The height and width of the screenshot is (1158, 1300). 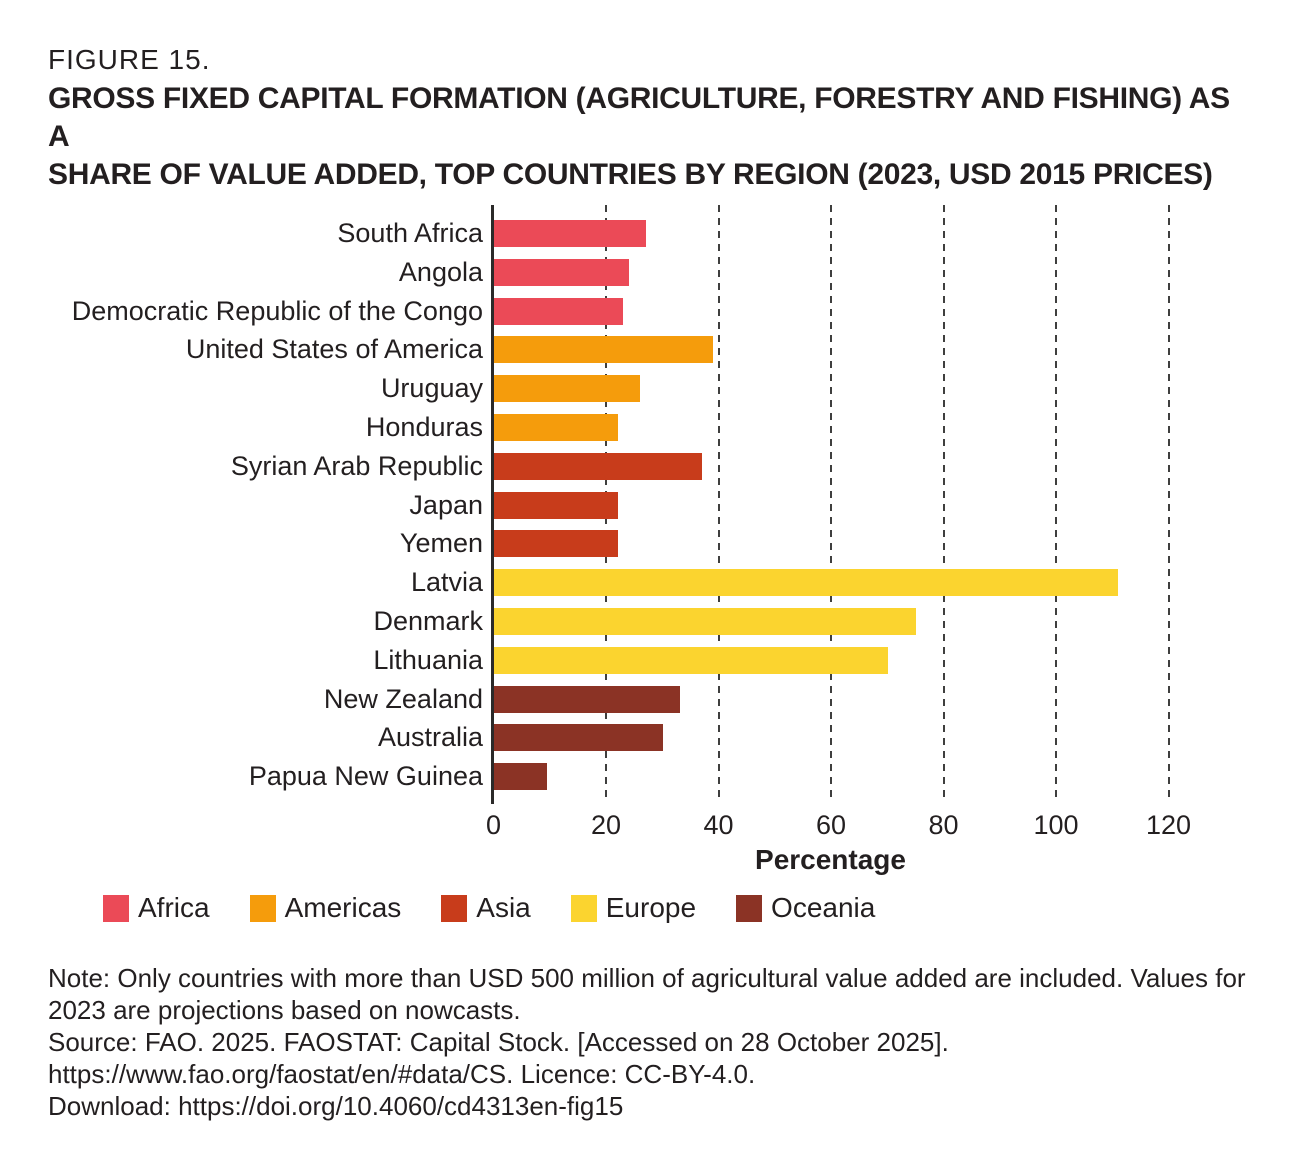 I want to click on legend-item-africa: Africa, so click(x=156, y=908).